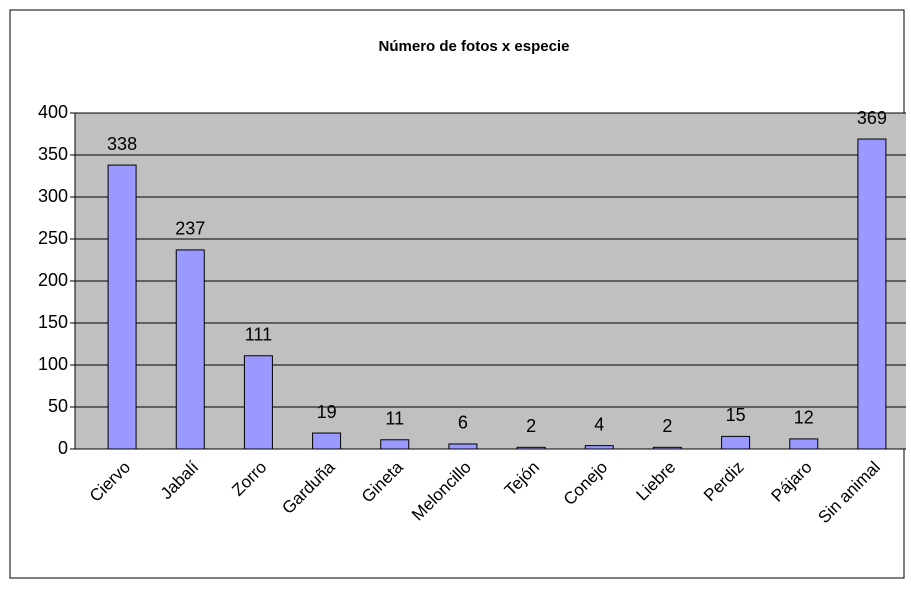 The height and width of the screenshot is (590, 911). I want to click on data-label: 4, so click(599, 424).